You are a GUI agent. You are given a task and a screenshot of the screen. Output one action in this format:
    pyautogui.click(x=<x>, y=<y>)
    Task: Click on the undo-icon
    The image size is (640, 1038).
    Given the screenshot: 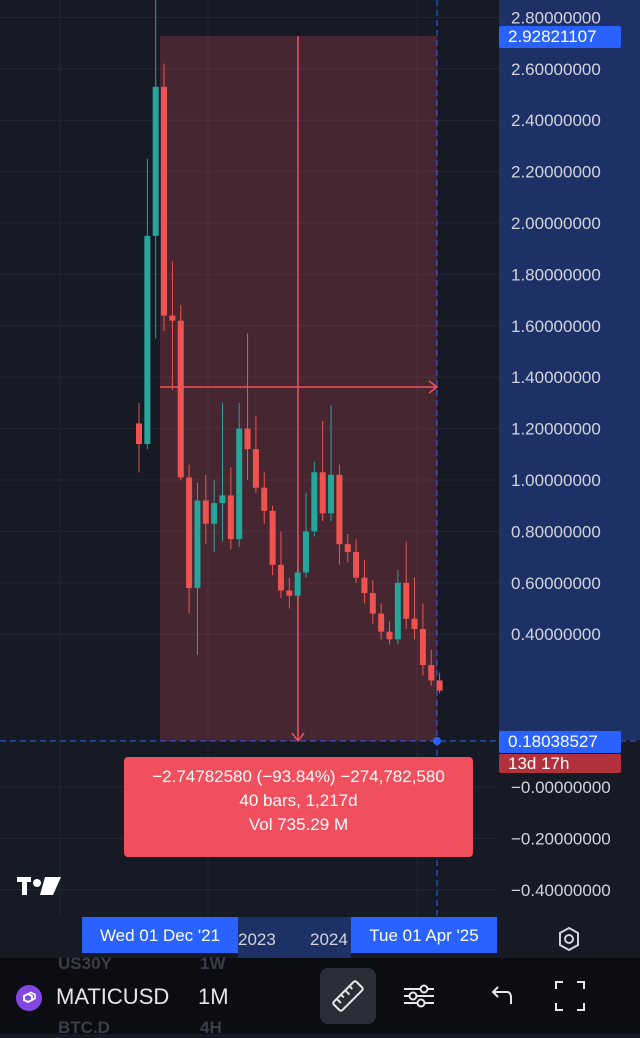 What is the action you would take?
    pyautogui.click(x=501, y=995)
    